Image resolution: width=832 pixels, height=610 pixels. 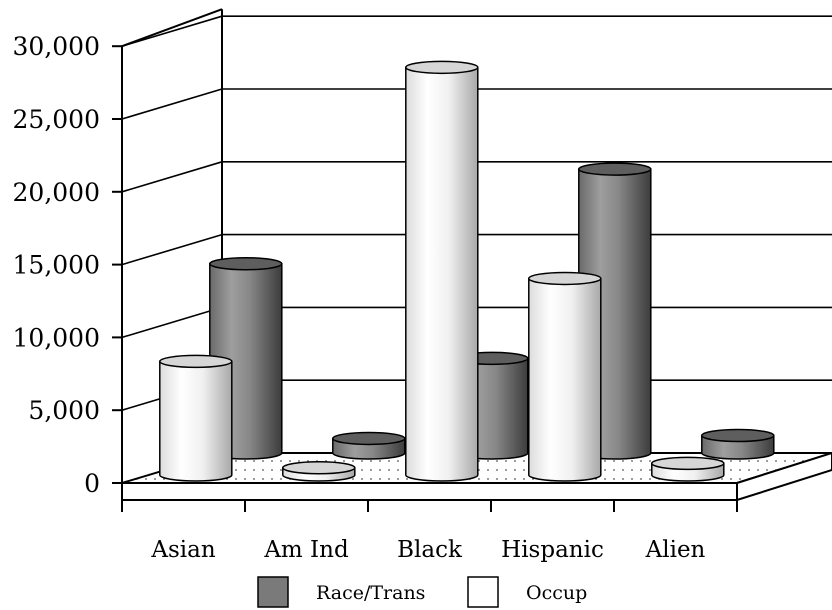 I want to click on y-tick-label: 25,000, so click(x=56, y=119).